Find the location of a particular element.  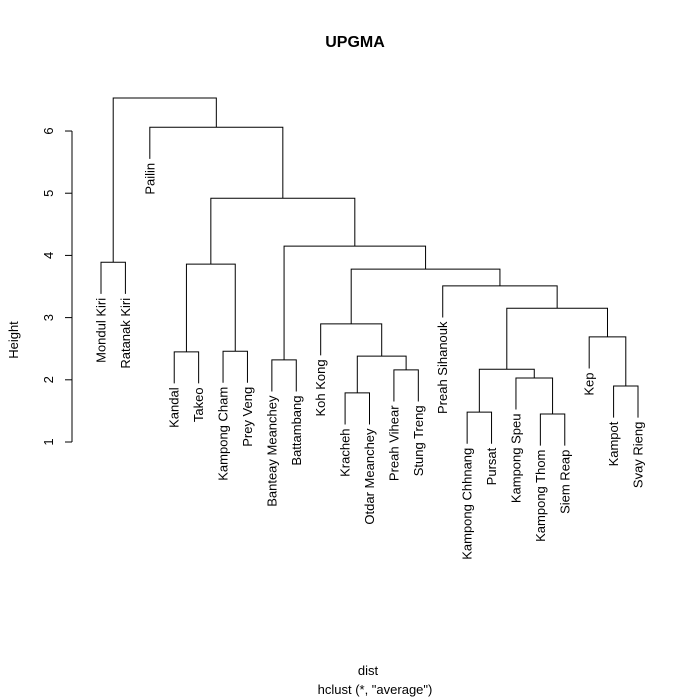

subtitle: hclust (*, "average") is located at coordinates (375, 689).